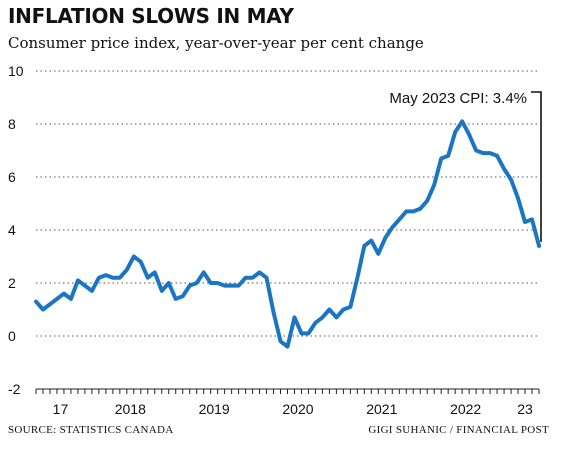 This screenshot has width=561, height=451. Describe the element at coordinates (12, 230) in the screenshot. I see `y-tick-label: 4` at that location.